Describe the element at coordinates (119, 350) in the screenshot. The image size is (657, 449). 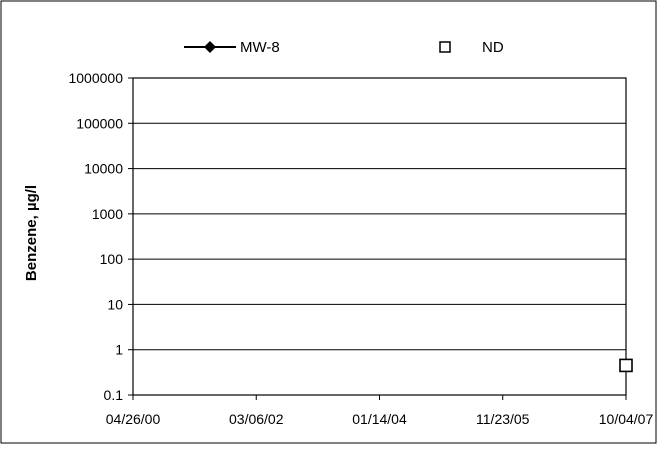
I see `y-tick-label: 1` at that location.